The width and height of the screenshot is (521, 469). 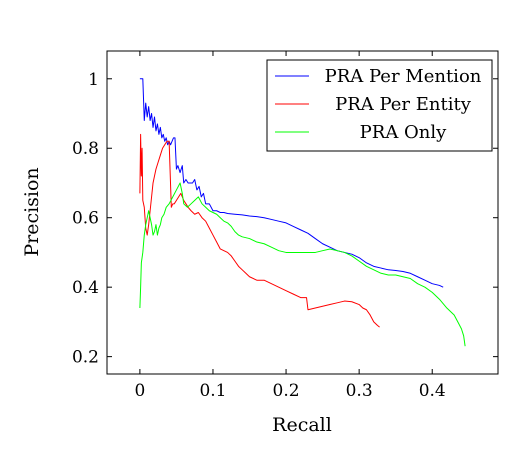 I want to click on y-tick-label: 0.8, so click(x=85, y=149).